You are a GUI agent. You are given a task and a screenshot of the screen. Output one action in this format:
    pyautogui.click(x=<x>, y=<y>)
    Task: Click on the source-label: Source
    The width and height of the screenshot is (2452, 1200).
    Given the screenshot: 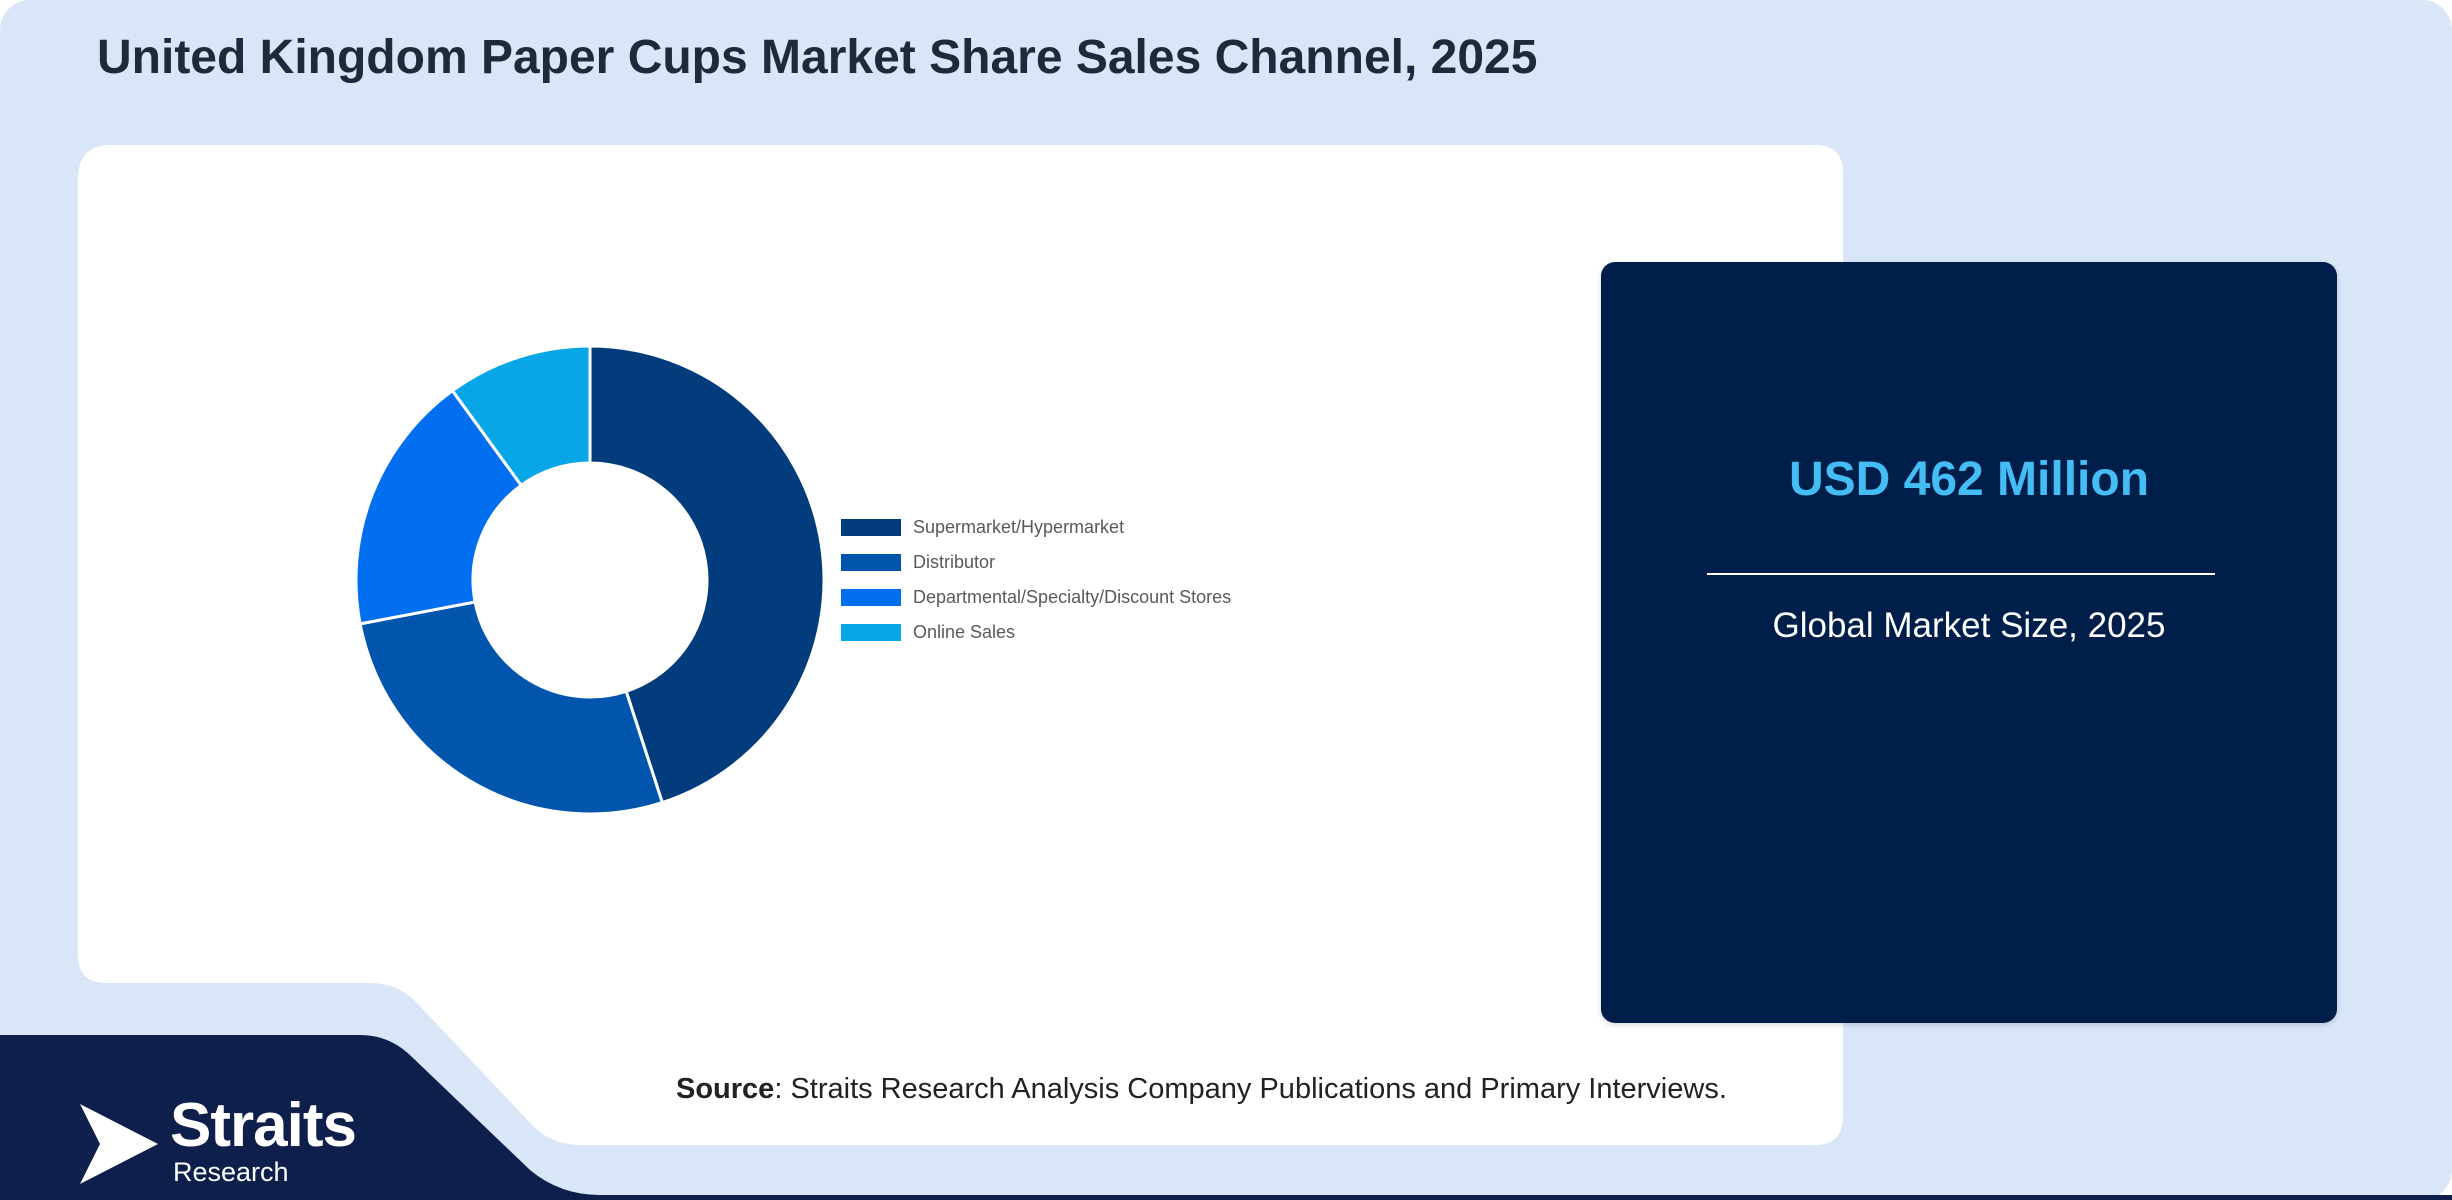 What is the action you would take?
    pyautogui.click(x=725, y=1089)
    